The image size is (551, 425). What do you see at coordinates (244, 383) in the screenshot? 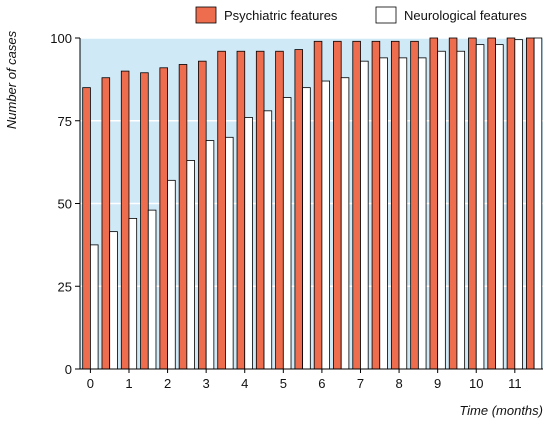
I see `x-tick-label: 4` at bounding box center [244, 383].